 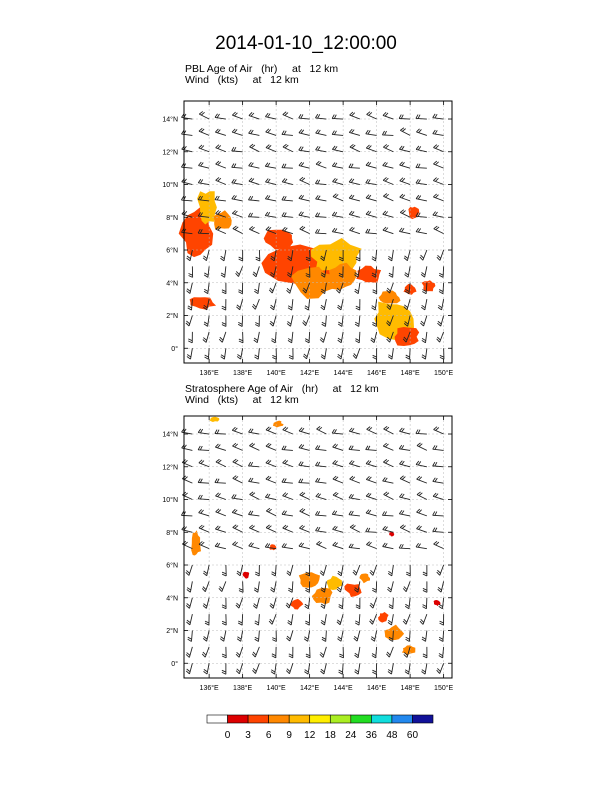 What do you see at coordinates (310, 735) in the screenshot?
I see `colorbar-label: 12` at bounding box center [310, 735].